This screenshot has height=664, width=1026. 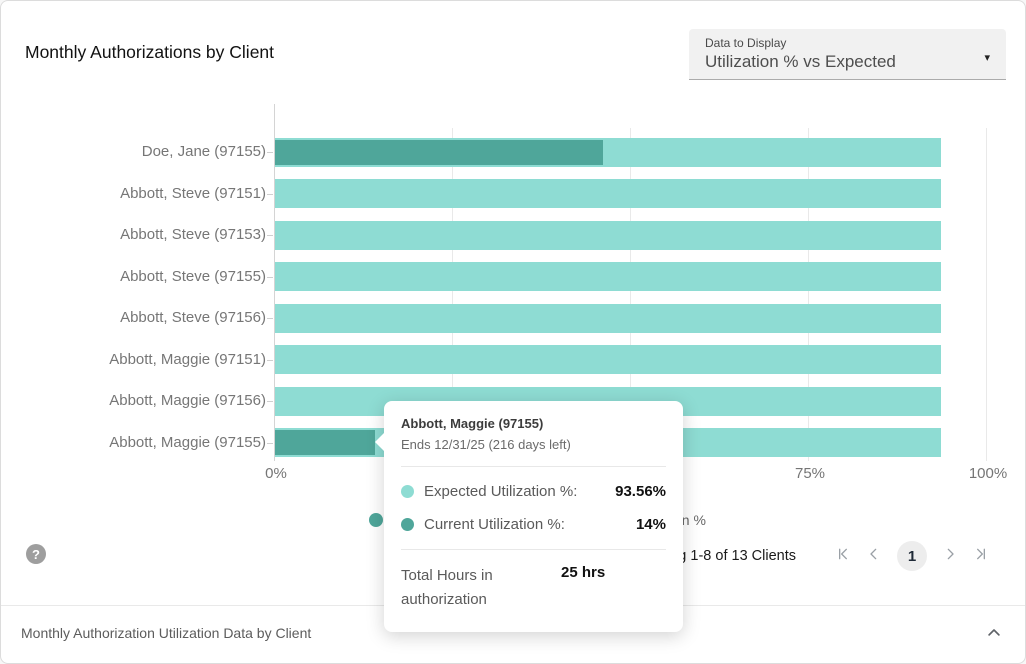 What do you see at coordinates (379, 442) in the screenshot?
I see `tooltip-arrow` at bounding box center [379, 442].